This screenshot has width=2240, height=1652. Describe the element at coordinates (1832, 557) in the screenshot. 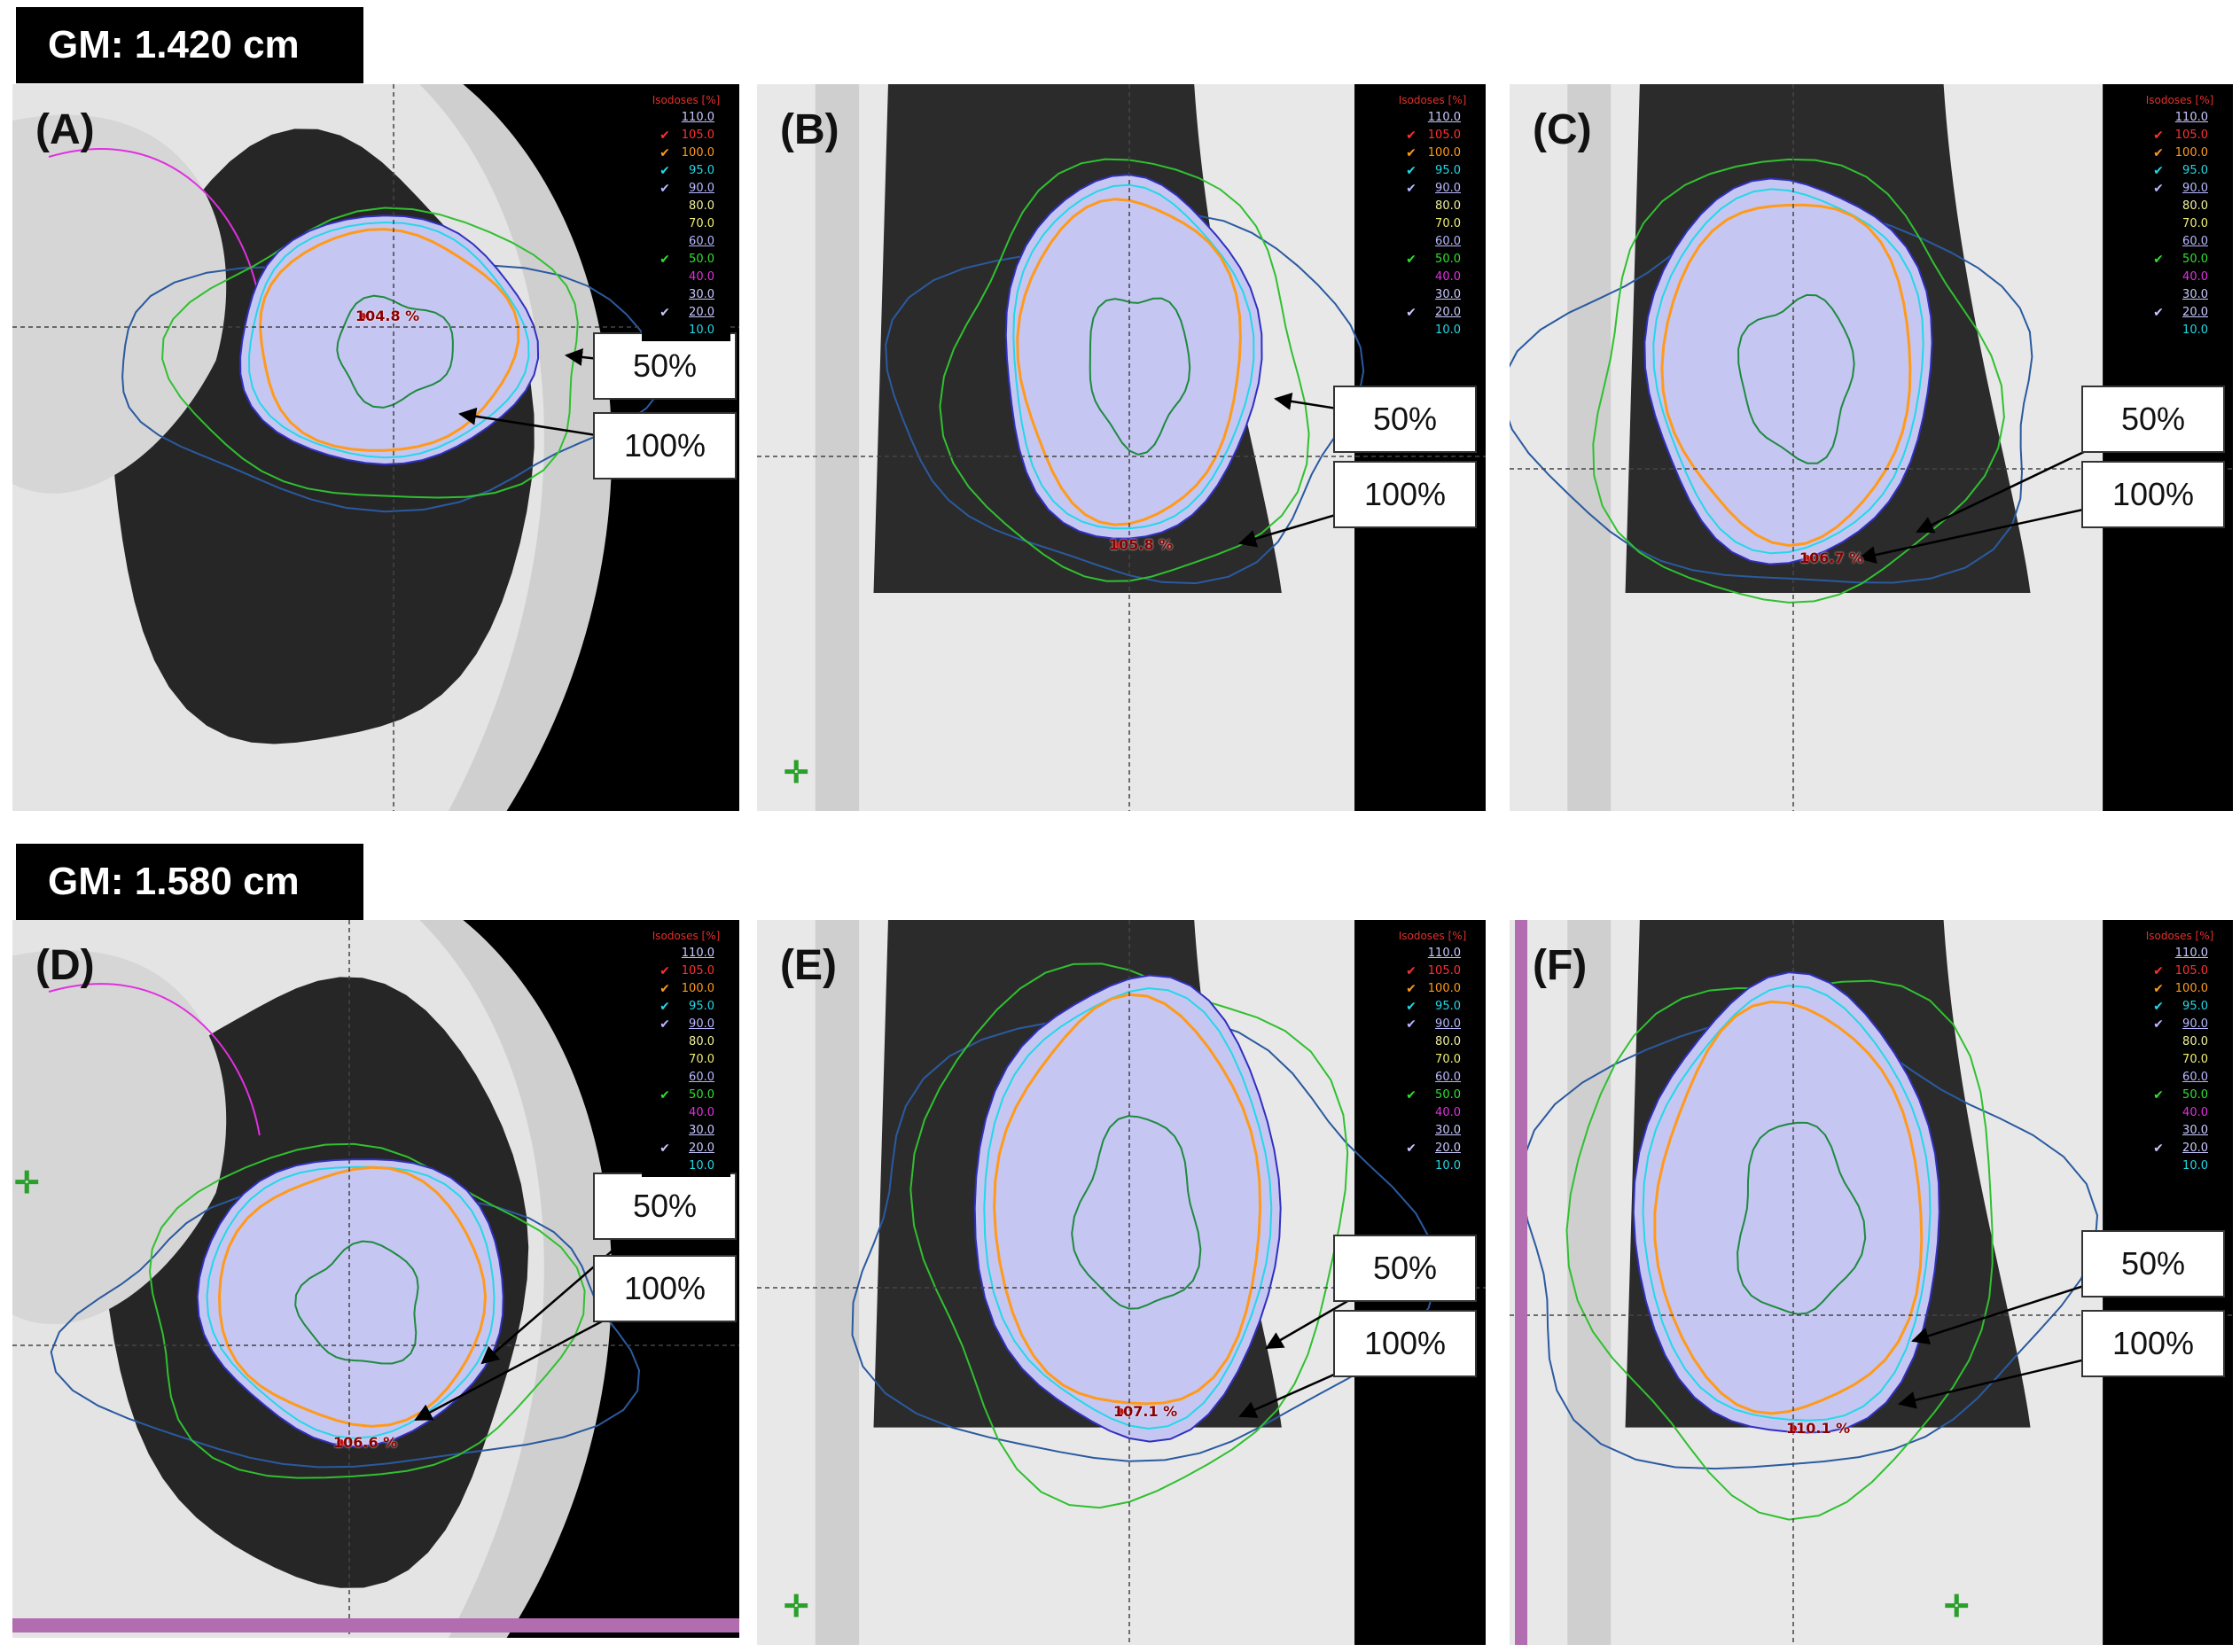

I see `hotspot-label: 106.7 %` at that location.